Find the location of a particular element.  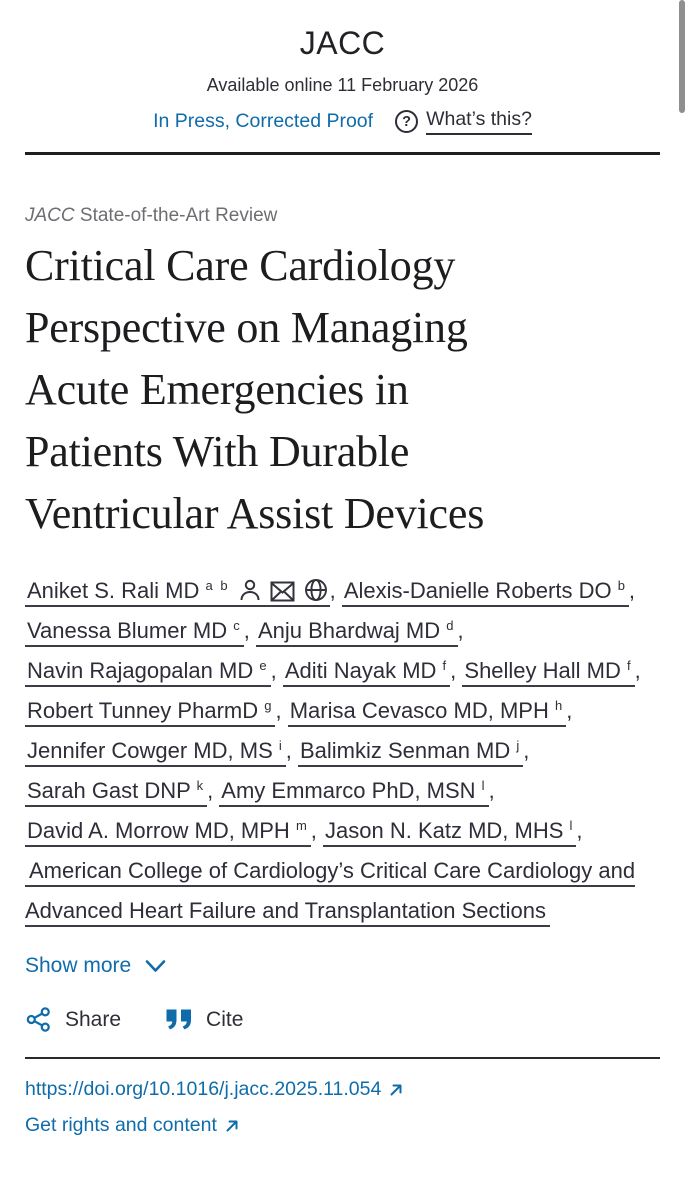

author-link: Vanessa Blumer MD c is located at coordinates (134, 632).